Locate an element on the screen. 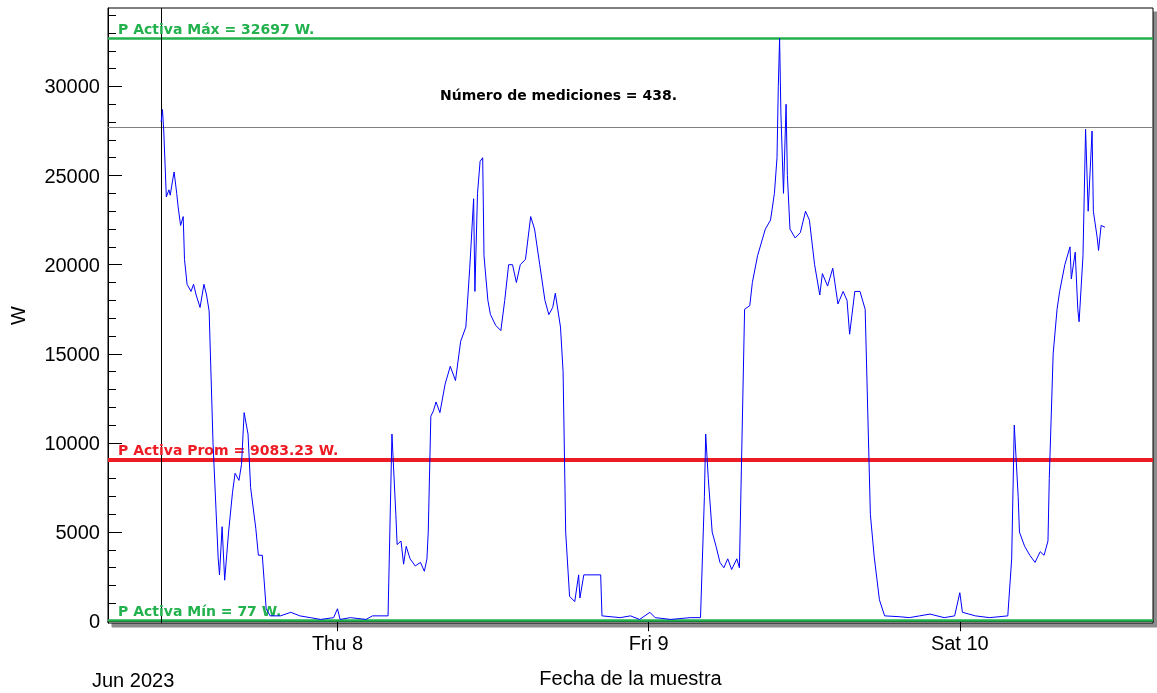  y-tick-label: 10000 is located at coordinates (72, 442).